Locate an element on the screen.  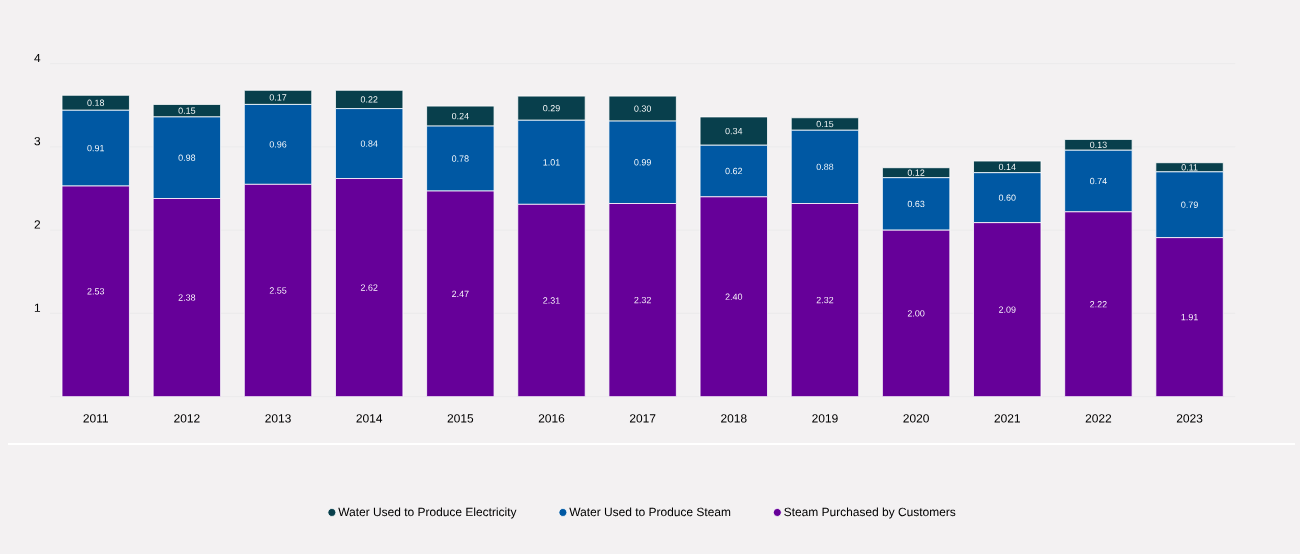
legend-label: Steam Purchased by Customers is located at coordinates (870, 513).